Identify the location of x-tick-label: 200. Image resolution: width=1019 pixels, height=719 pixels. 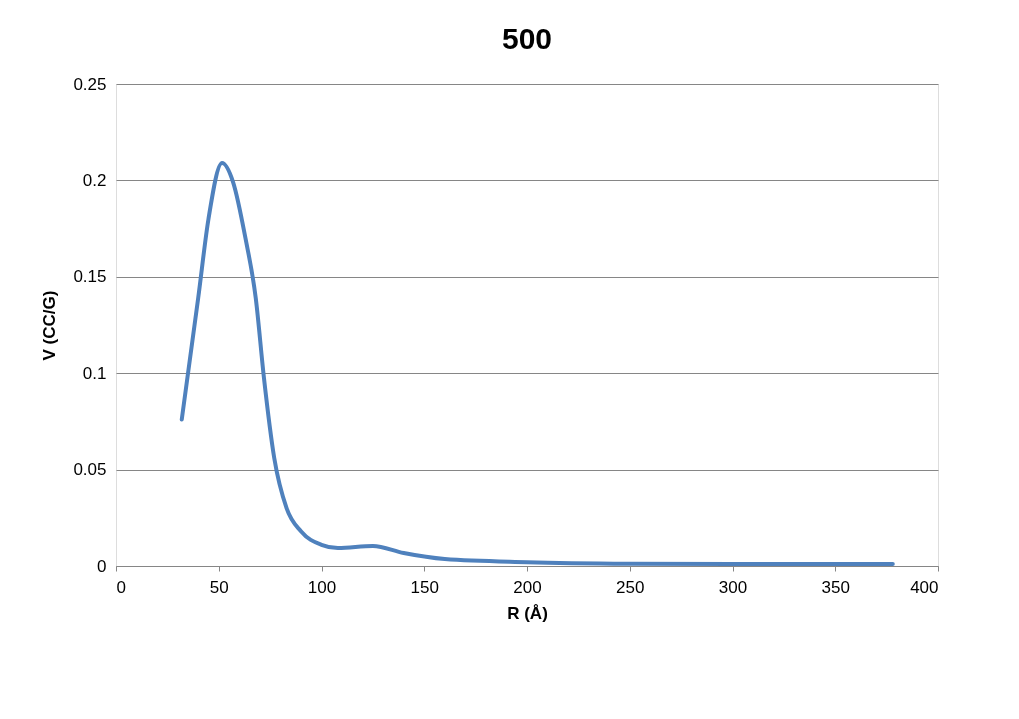
(527, 587).